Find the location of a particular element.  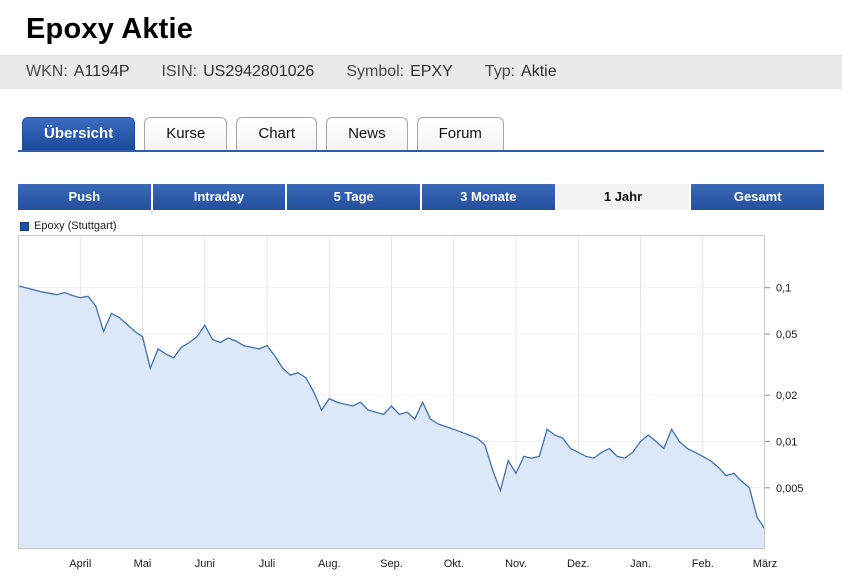

wkn-label: WKN: is located at coordinates (47, 71).